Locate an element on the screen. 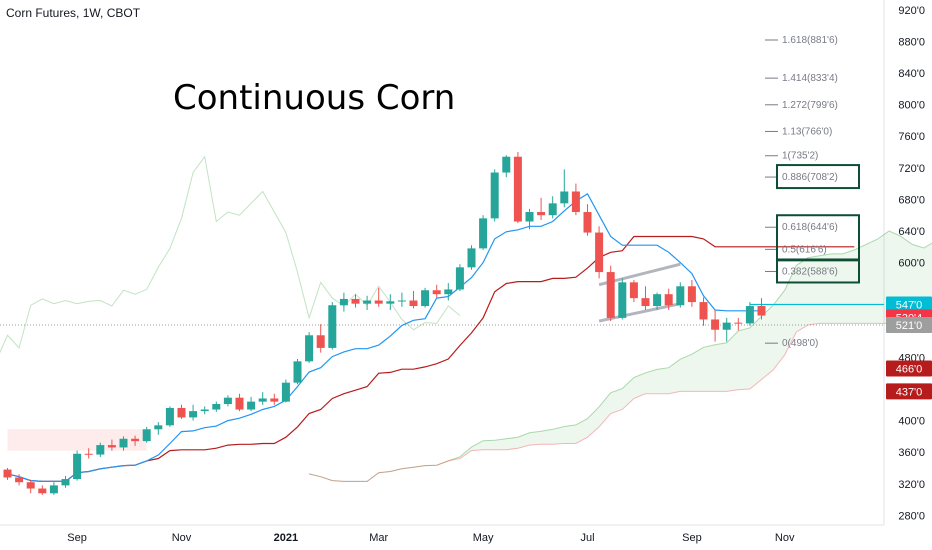 The image size is (932, 550). fib-level-label: 1.414(833'4) is located at coordinates (810, 78).